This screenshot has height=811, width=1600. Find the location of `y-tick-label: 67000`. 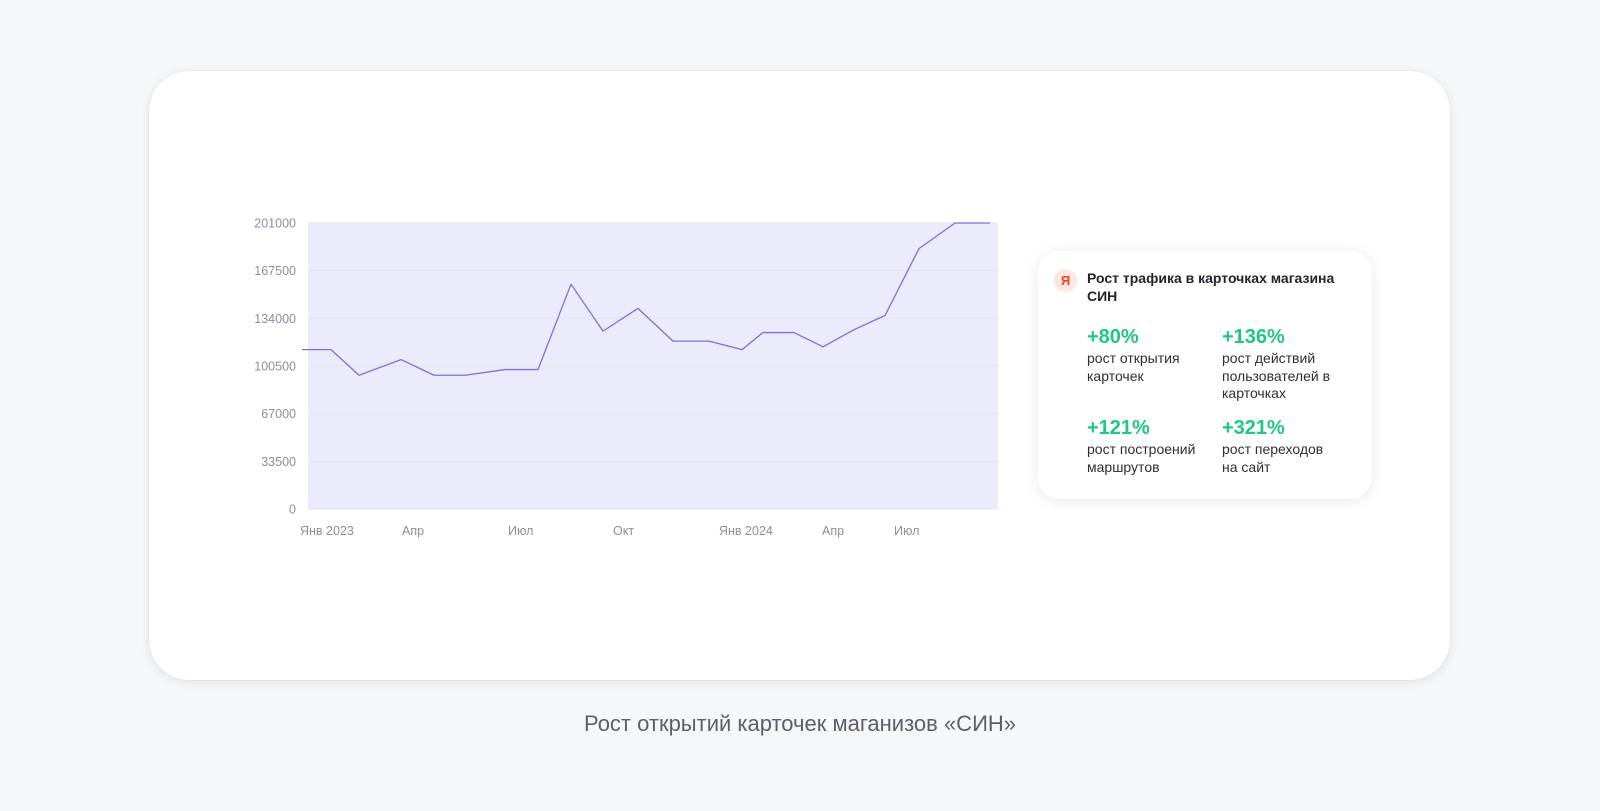

y-tick-label: 67000 is located at coordinates (278, 414).